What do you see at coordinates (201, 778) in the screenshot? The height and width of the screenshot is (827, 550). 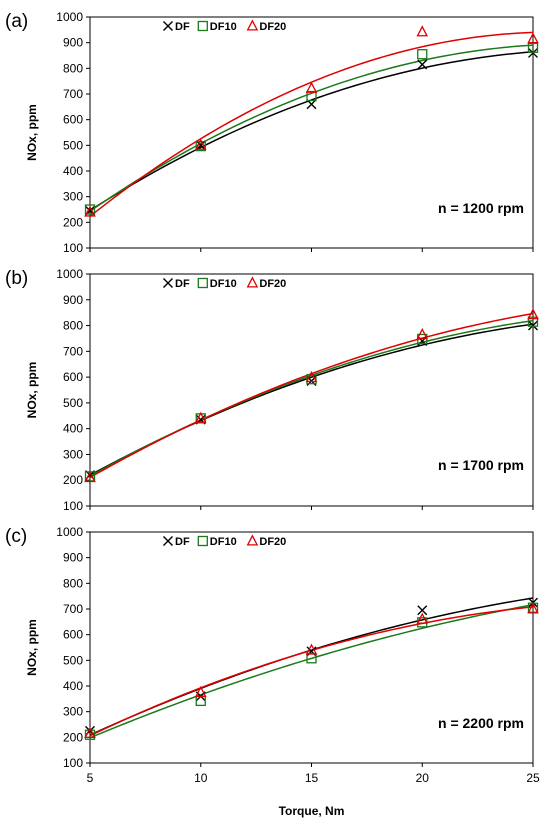 I see `x-tick-label: 10` at bounding box center [201, 778].